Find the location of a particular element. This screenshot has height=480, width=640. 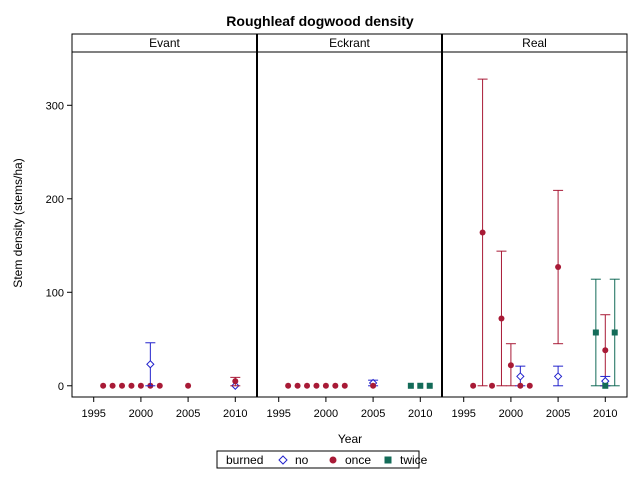

y-tick-label-2: 200 is located at coordinates (55, 200).